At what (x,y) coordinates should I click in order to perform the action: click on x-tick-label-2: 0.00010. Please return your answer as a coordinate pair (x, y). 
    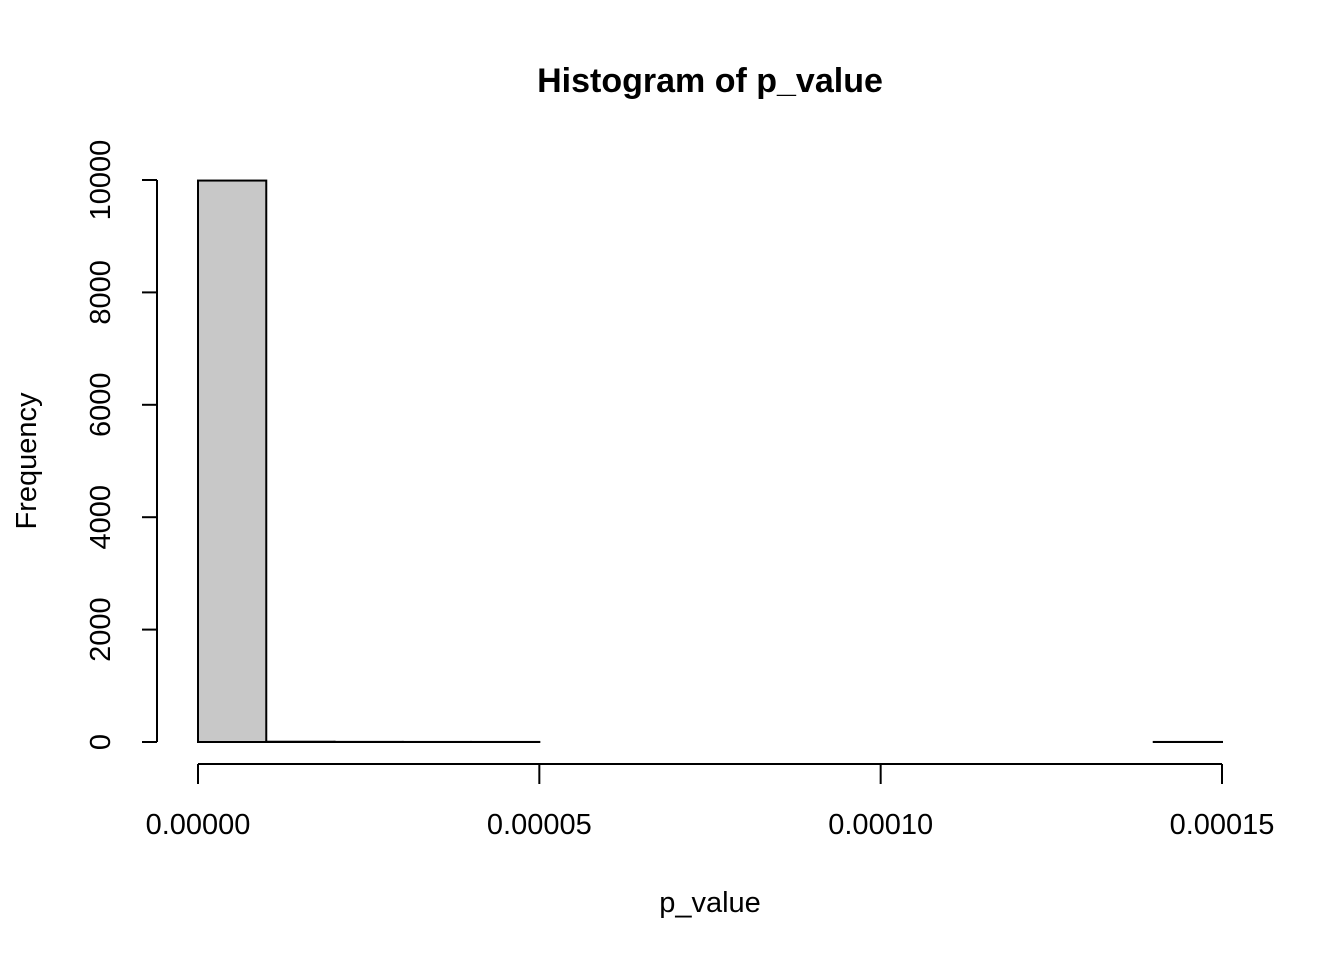
    Looking at the image, I should click on (880, 825).